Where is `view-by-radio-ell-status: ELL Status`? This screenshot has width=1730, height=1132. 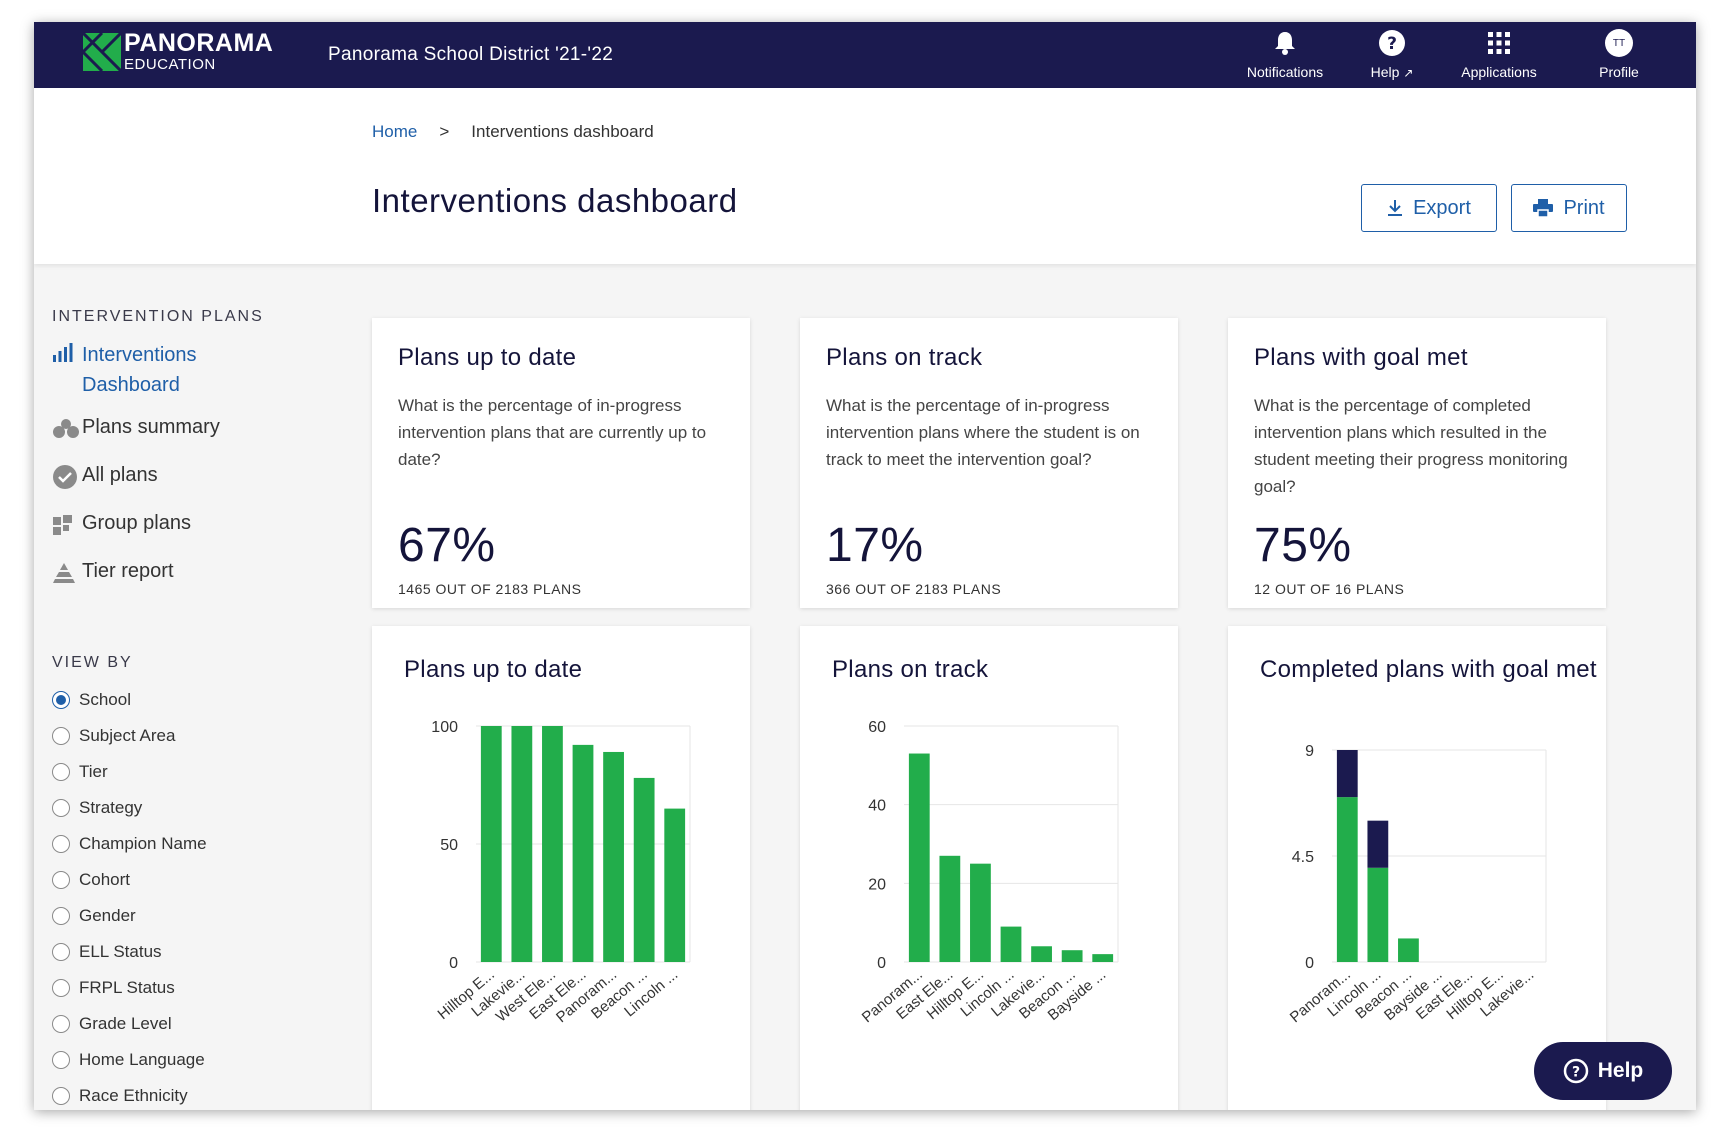 view-by-radio-ell-status: ELL Status is located at coordinates (107, 952).